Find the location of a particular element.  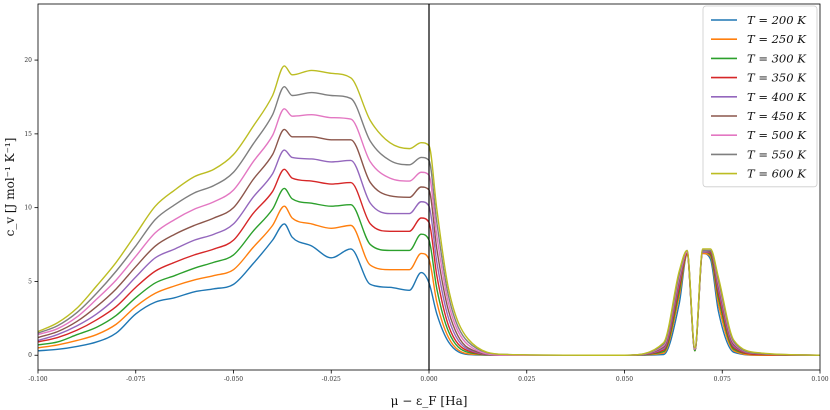

legend-box is located at coordinates (760, 96).